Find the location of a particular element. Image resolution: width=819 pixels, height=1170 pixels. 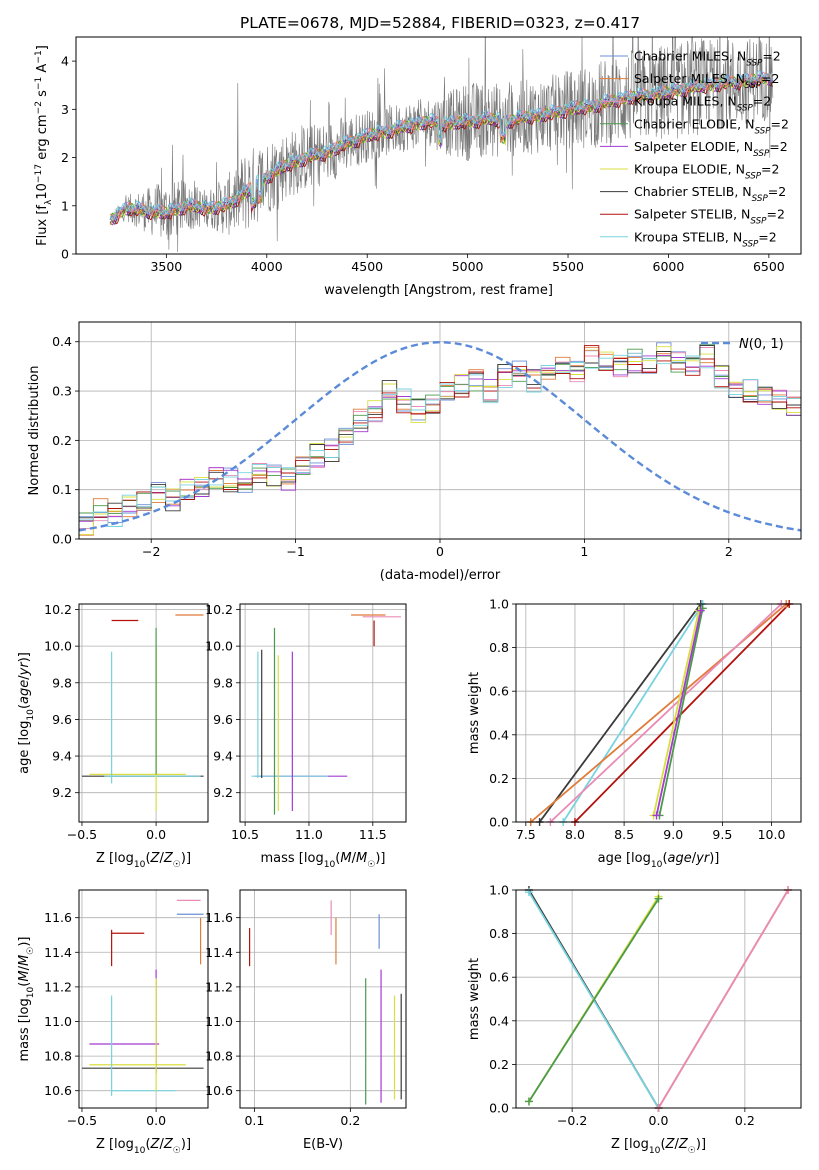

normal-distribution-curve is located at coordinates (440, 436).